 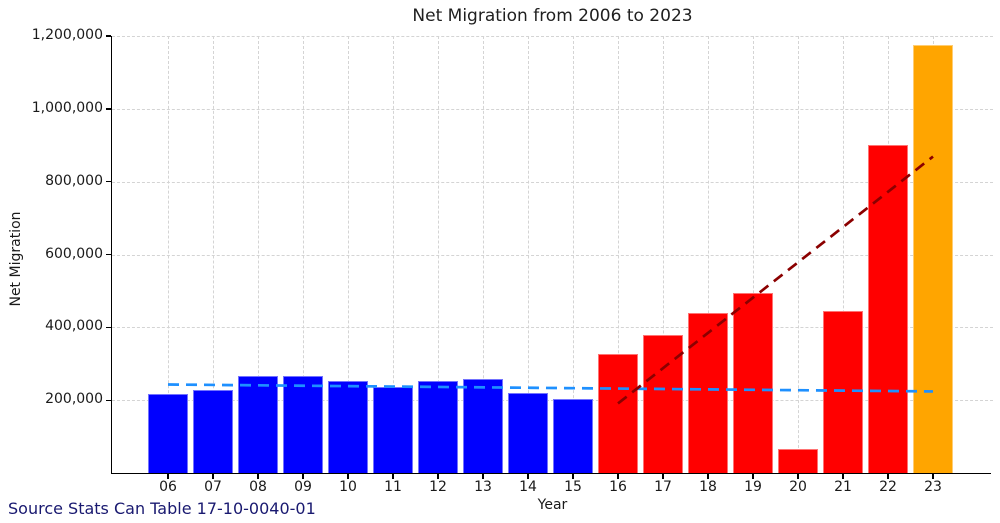 What do you see at coordinates (111, 255) in the screenshot?
I see `y-axis-spine` at bounding box center [111, 255].